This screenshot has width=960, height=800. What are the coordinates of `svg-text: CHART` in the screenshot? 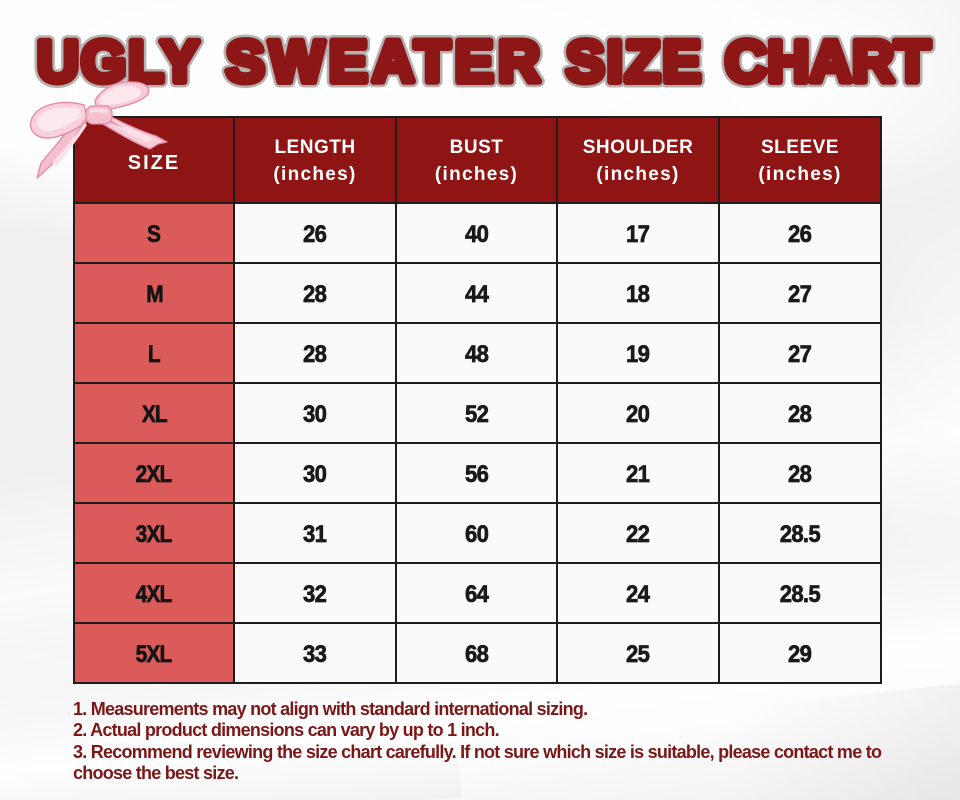 It's located at (827, 62).